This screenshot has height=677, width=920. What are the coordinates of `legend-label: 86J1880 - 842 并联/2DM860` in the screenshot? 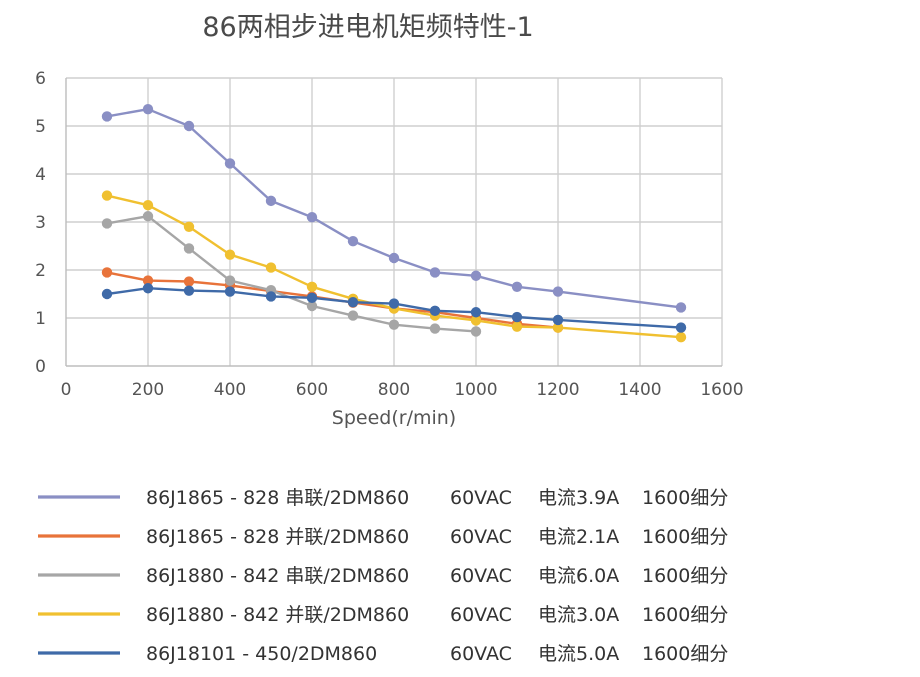 It's located at (277, 615).